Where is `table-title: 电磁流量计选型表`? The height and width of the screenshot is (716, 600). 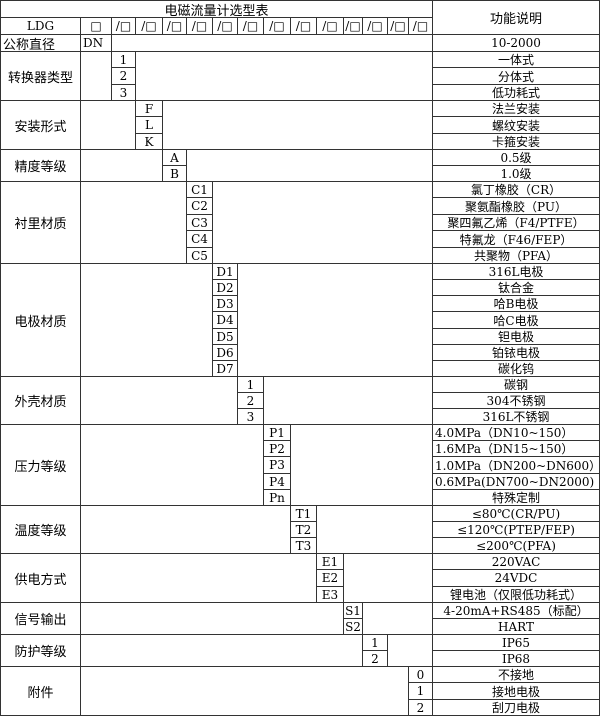
table-title: 电磁流量计选型表 is located at coordinates (216, 9).